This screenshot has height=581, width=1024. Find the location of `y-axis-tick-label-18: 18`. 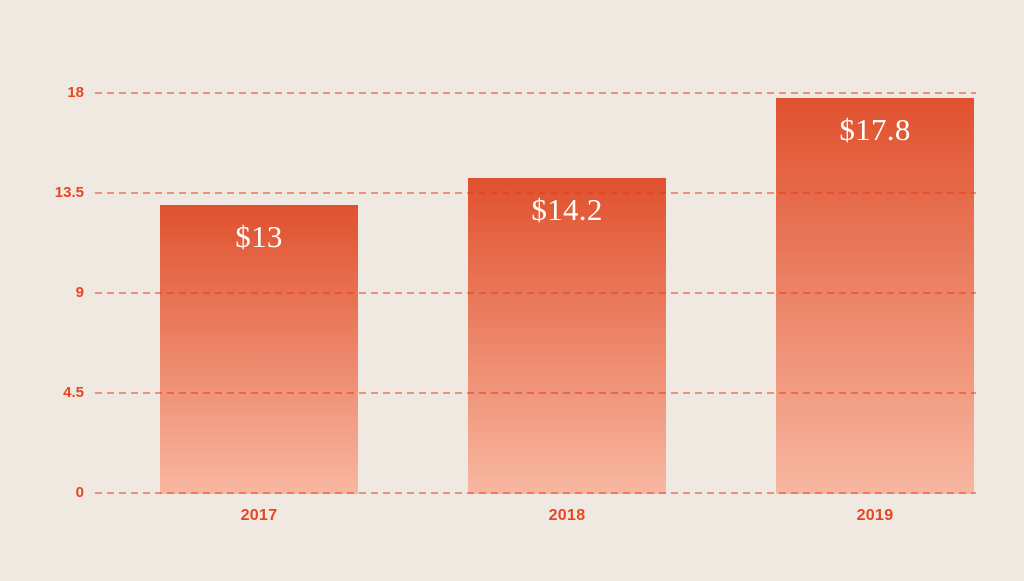

y-axis-tick-label-18: 18 is located at coordinates (75, 92).